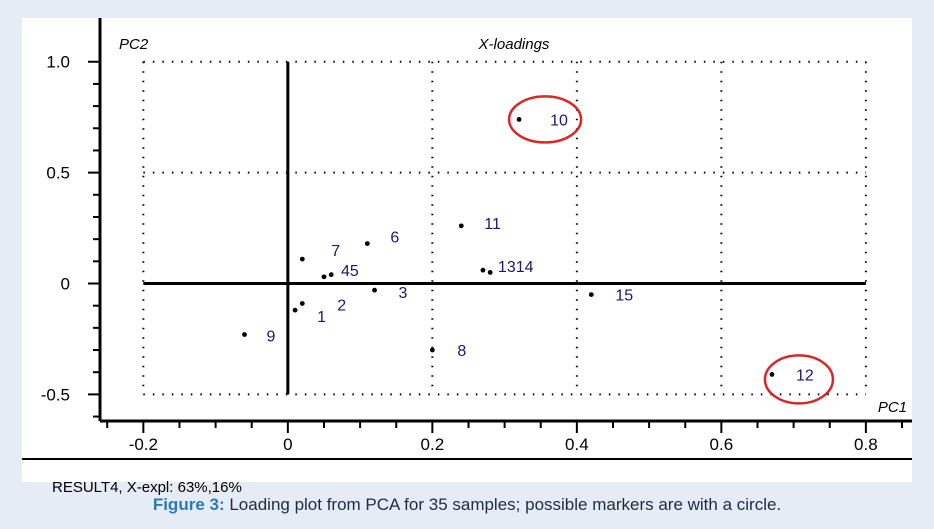  What do you see at coordinates (559, 120) in the screenshot?
I see `point-label-10: 10` at bounding box center [559, 120].